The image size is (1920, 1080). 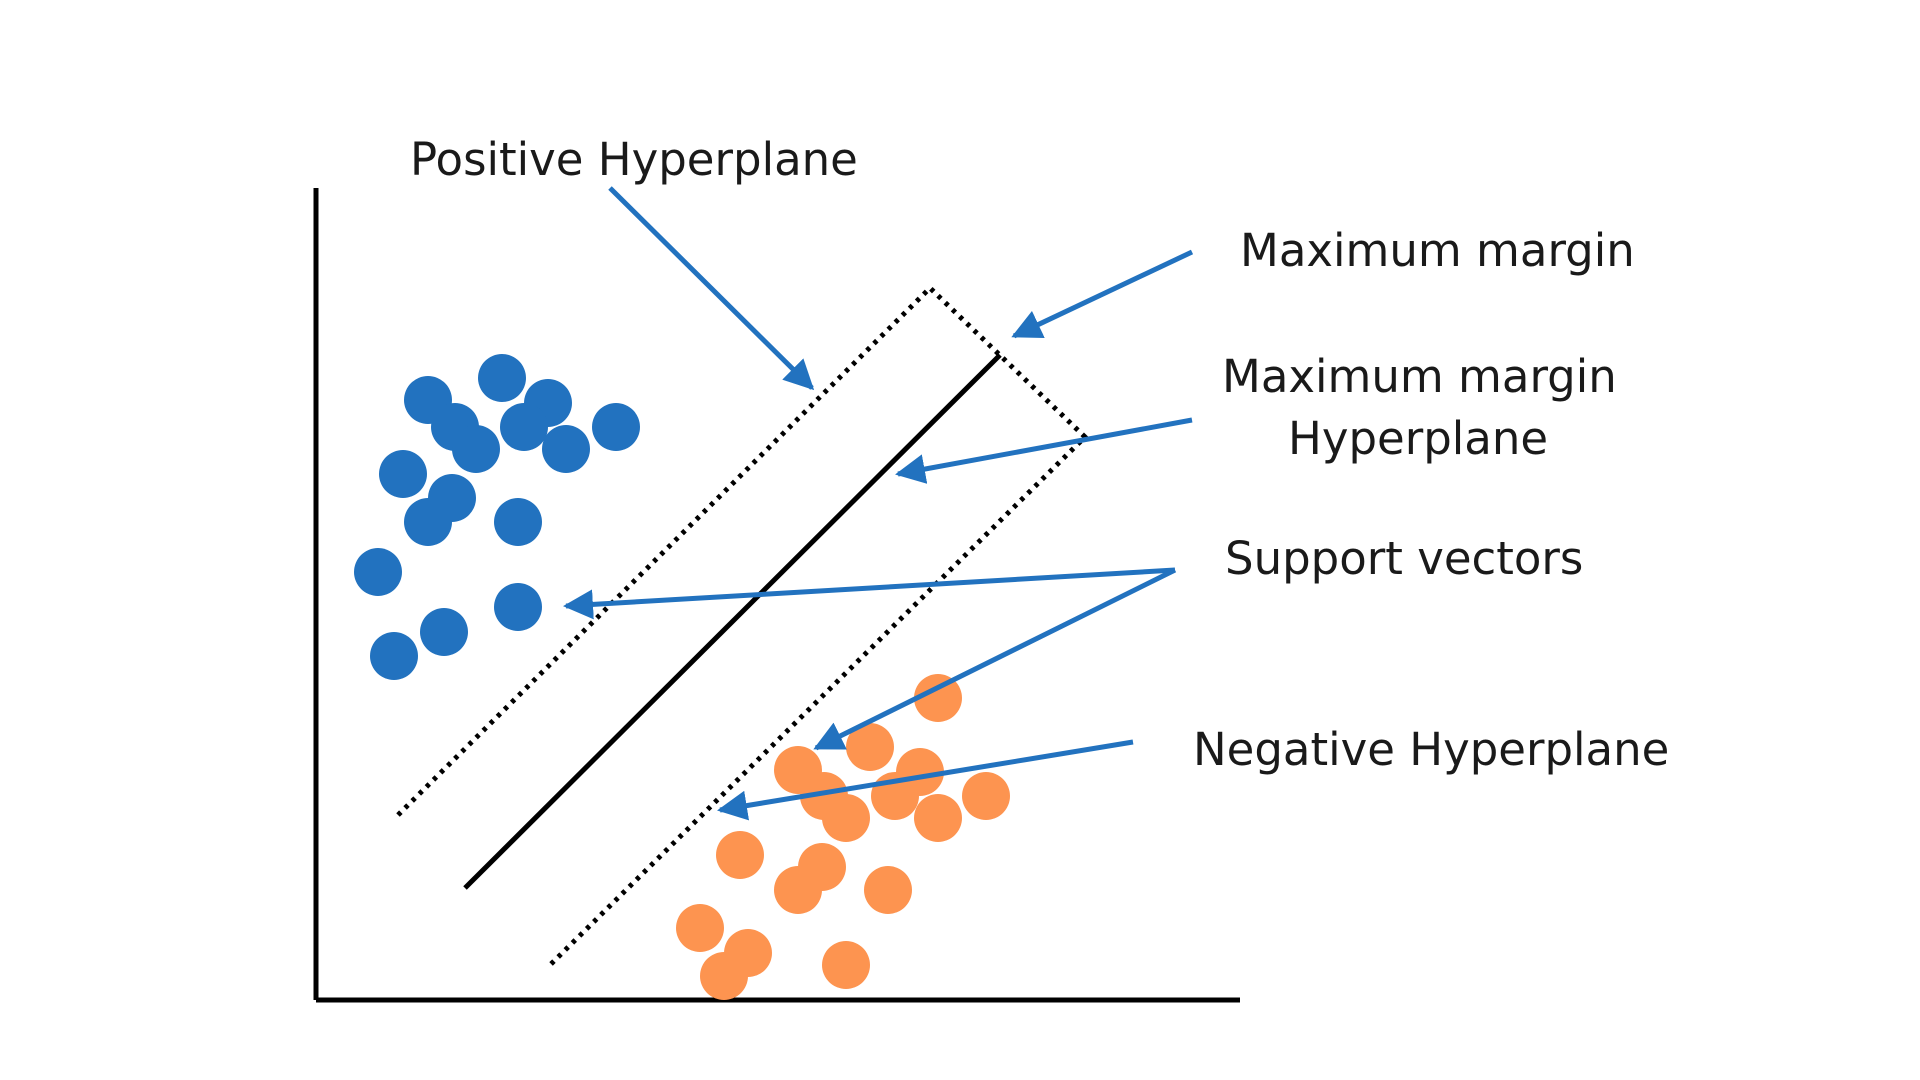 I want to click on positive-hyperplane-arrow, so click(x=711, y=288).